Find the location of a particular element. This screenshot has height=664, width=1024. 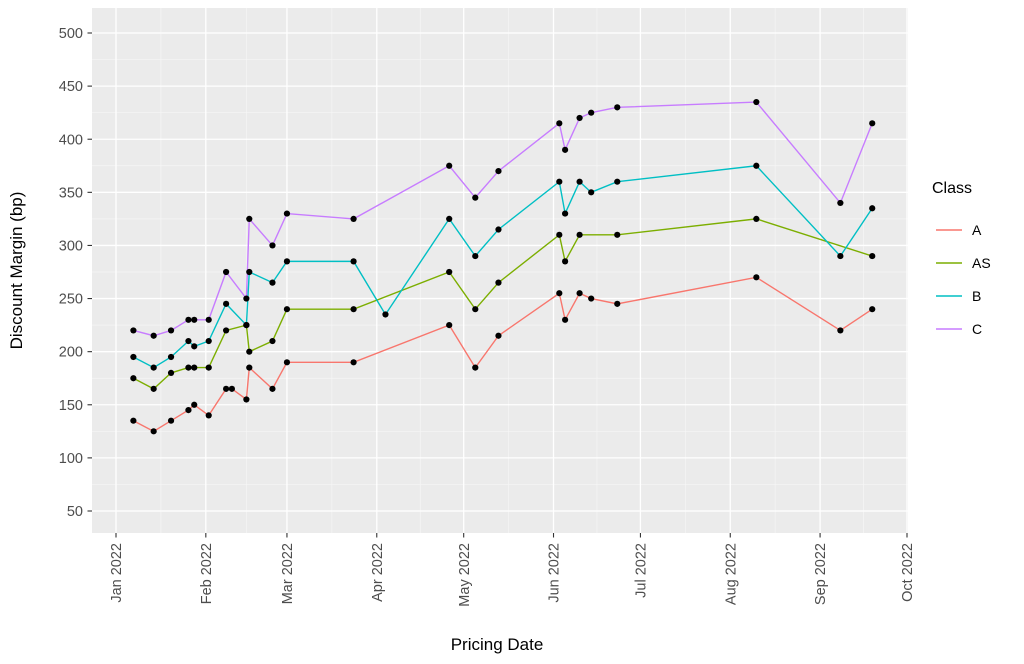

y-axis-labels: 50 100 150 200 250 300 350 400 450 500 is located at coordinates (71, 273).